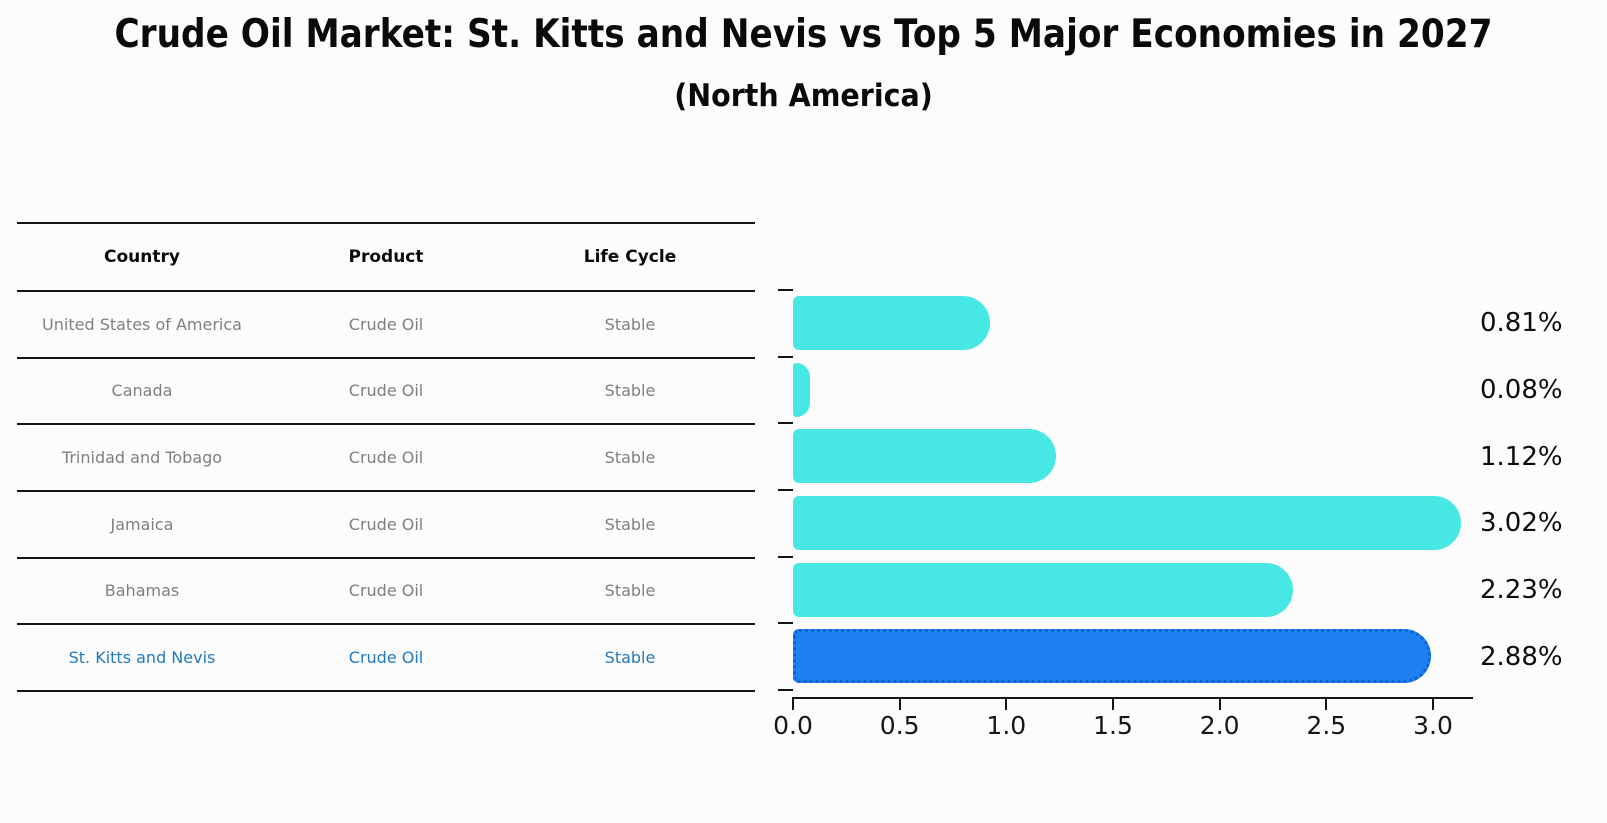  I want to click on cell-country: Bahamas, so click(142, 591).